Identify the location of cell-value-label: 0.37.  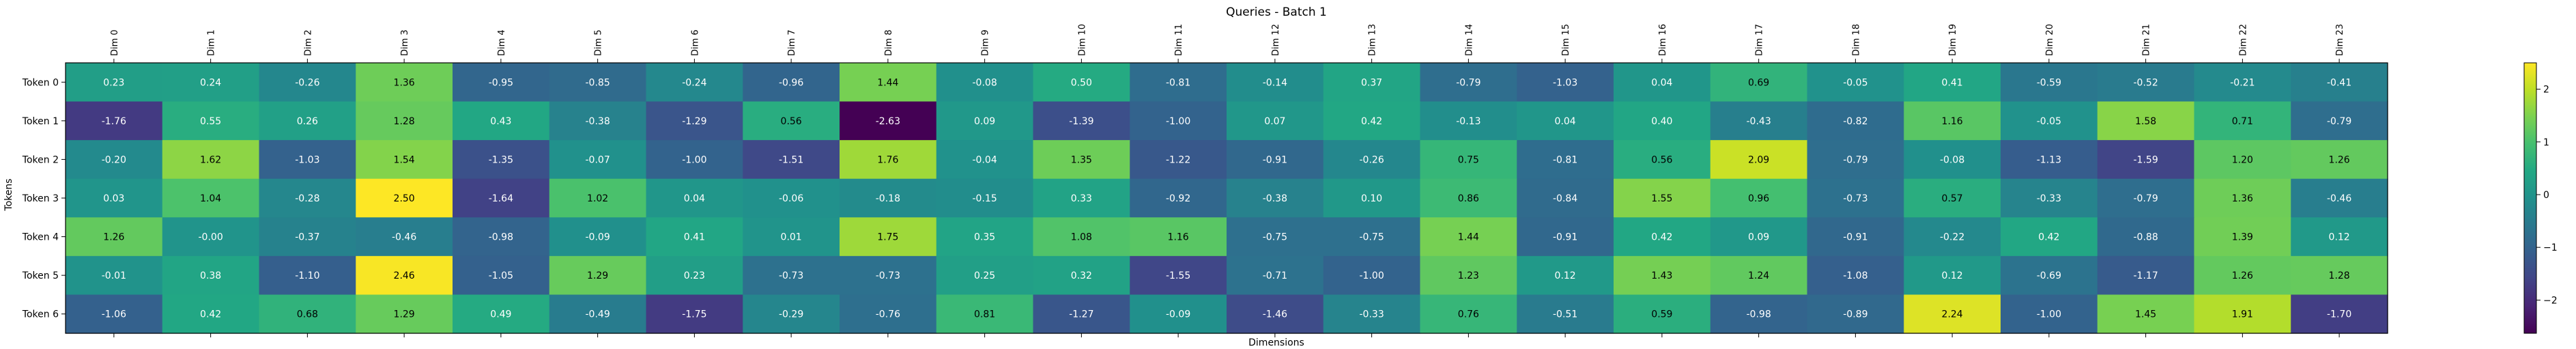
(1371, 82).